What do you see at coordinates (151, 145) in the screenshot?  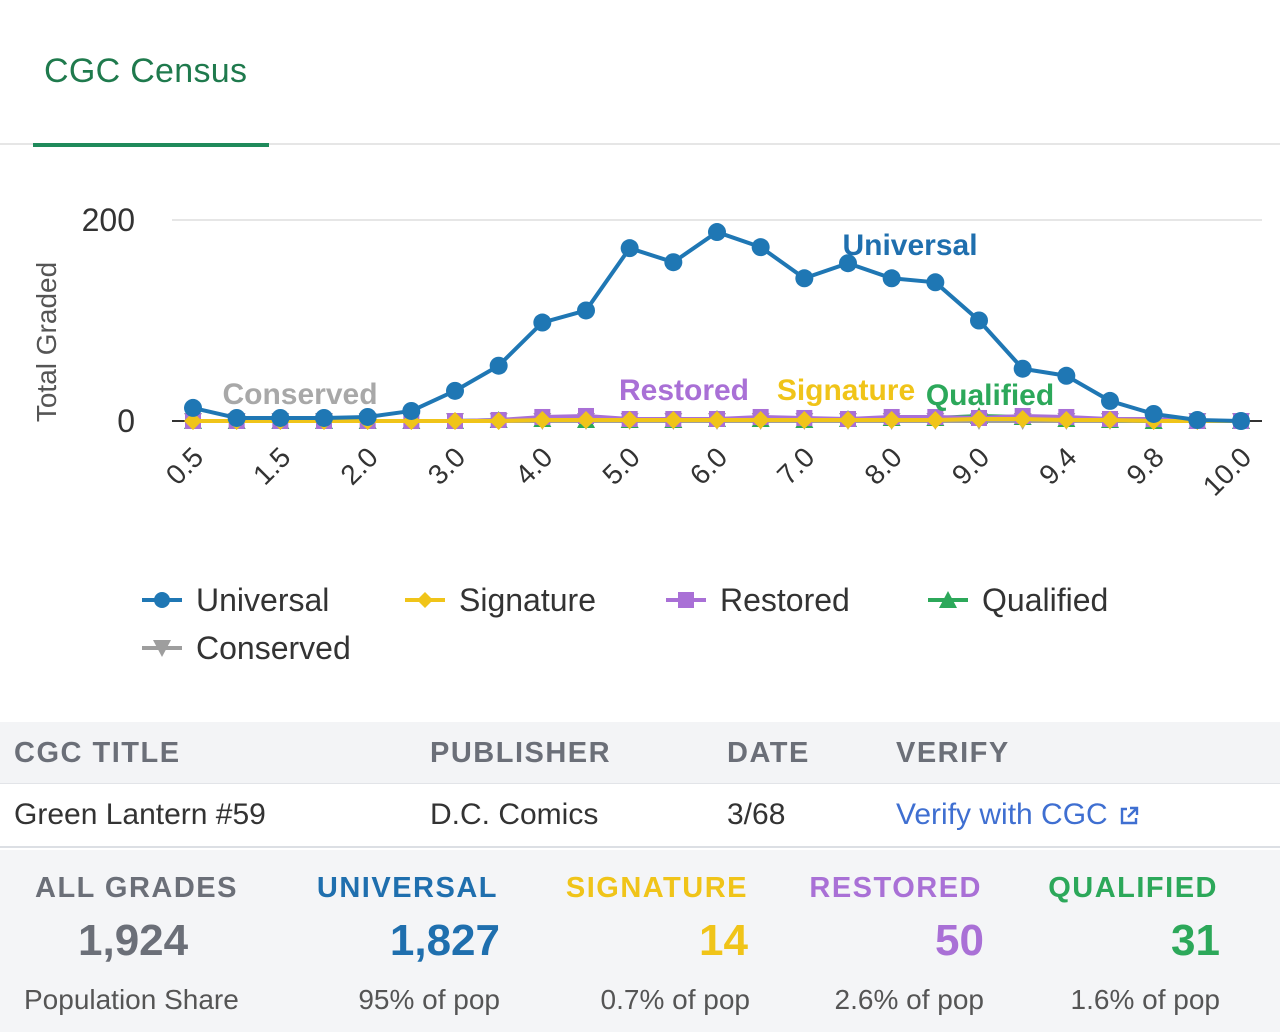 I see `active-tab-indicator` at bounding box center [151, 145].